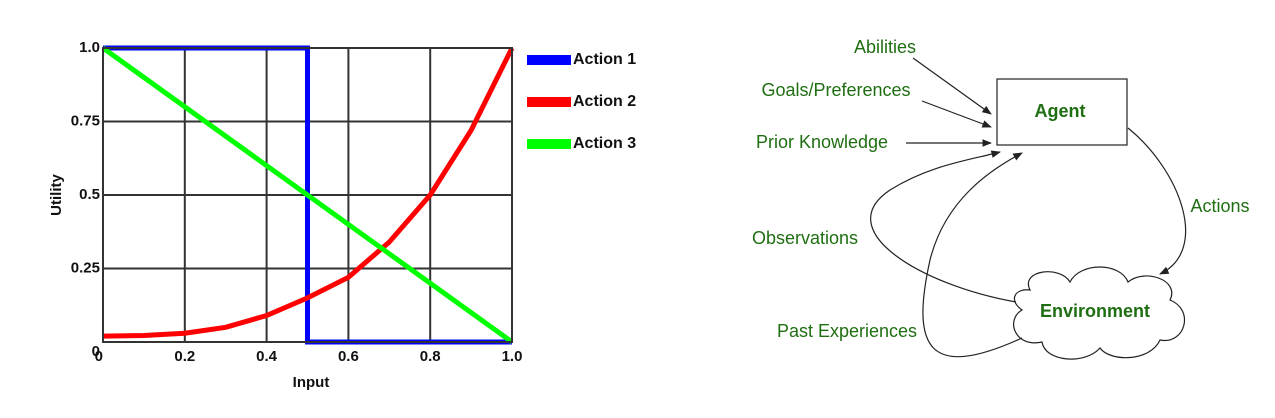  What do you see at coordinates (822, 142) in the screenshot?
I see `input-label: Prior Knowledge` at bounding box center [822, 142].